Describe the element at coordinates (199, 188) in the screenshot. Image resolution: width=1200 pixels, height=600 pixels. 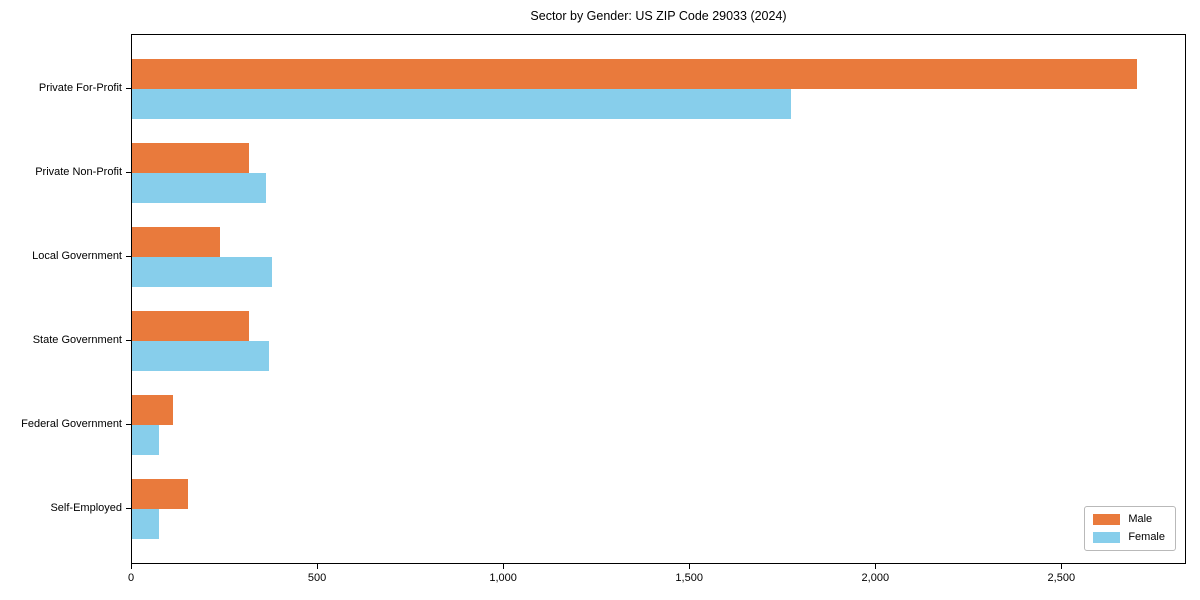
I see `bar-female-private-non-profit` at that location.